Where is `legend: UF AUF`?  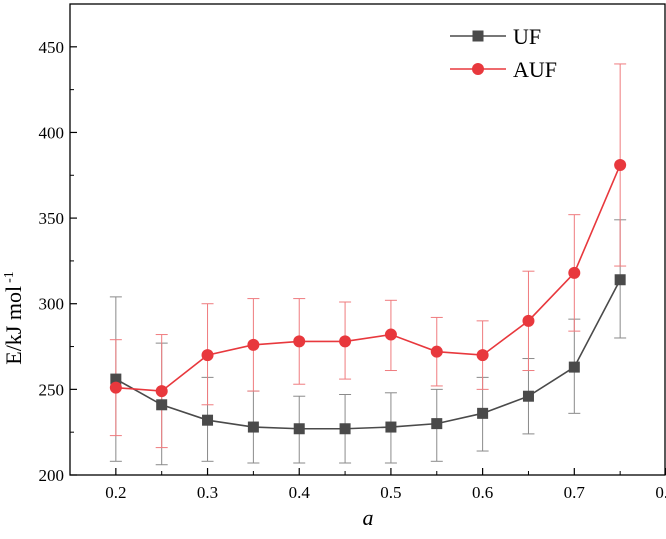 legend: UF AUF is located at coordinates (503, 53).